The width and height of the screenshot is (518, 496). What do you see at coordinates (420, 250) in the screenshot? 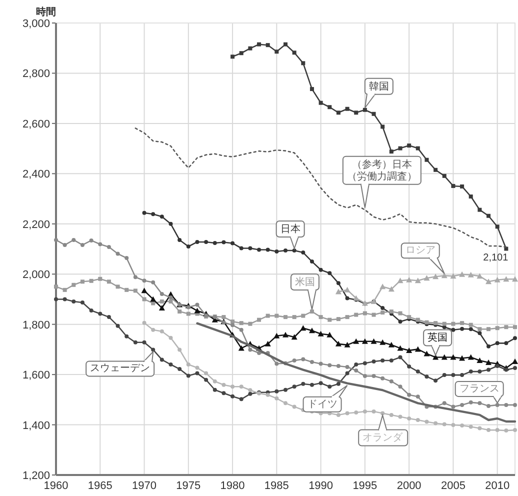
I see `series-label: ロシア` at bounding box center [420, 250].